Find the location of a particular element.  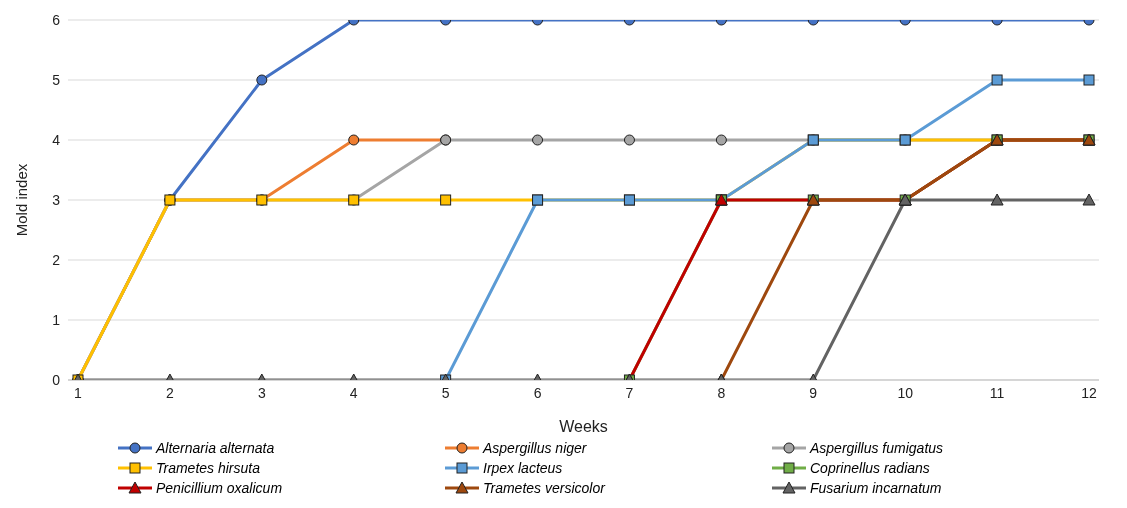

legend-label: Aspergillus niger is located at coordinates (535, 448).